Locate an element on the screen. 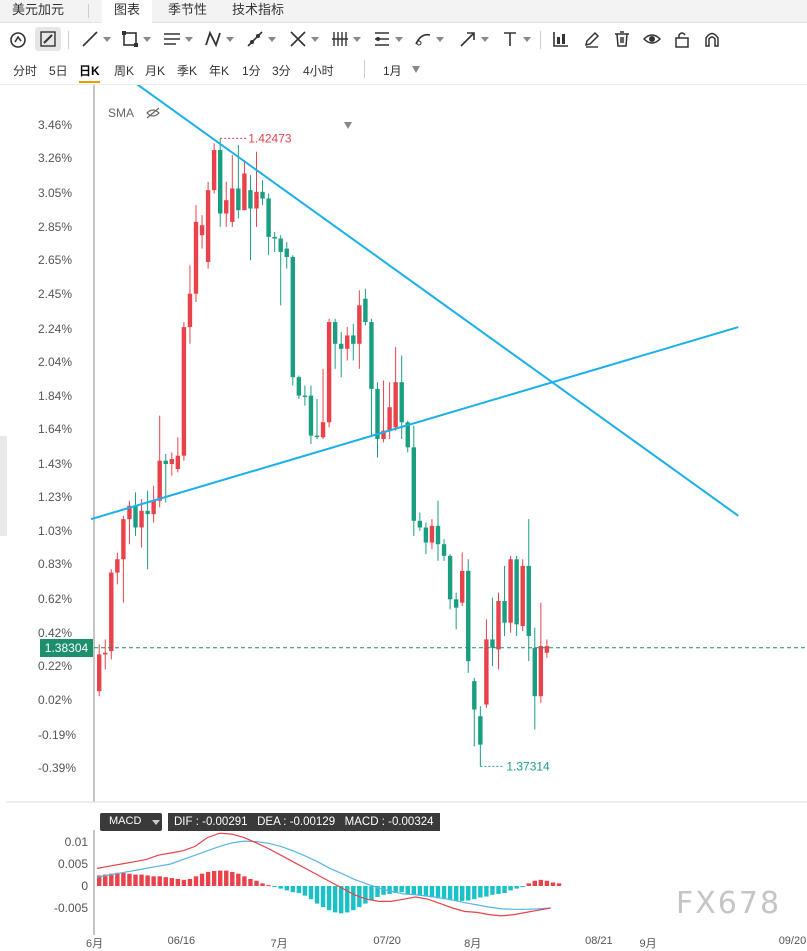 The image size is (807, 951). y-axis-label: 1.84% is located at coordinates (55, 395).